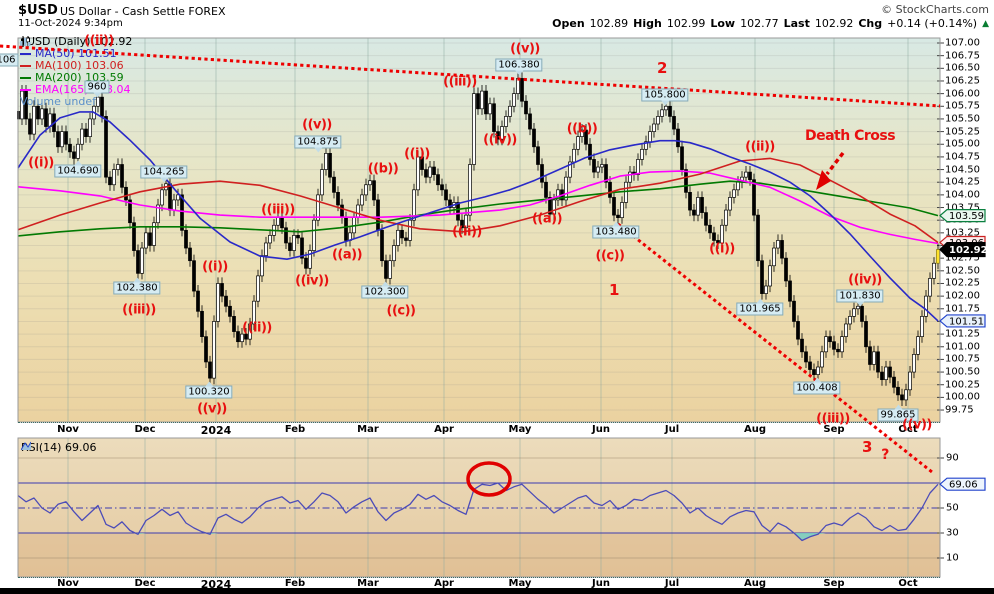 The height and width of the screenshot is (594, 994). Describe the element at coordinates (525, 49) in the screenshot. I see `wave-annotation: ((v))` at that location.